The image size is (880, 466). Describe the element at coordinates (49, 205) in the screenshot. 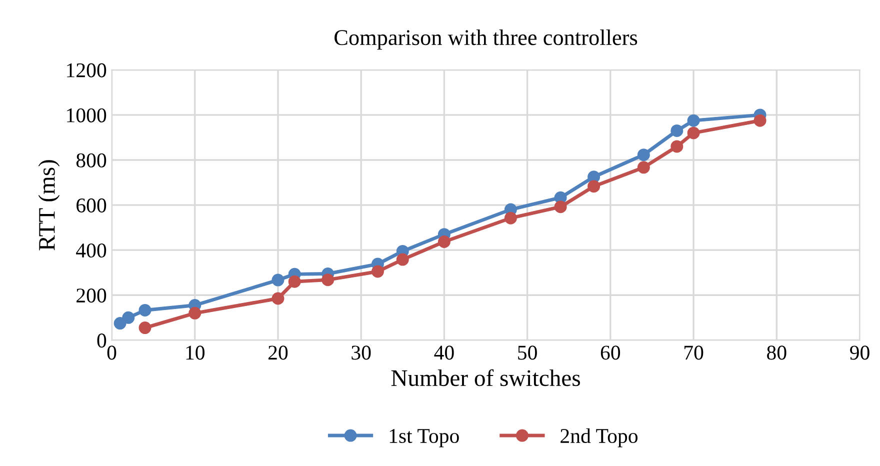

I see `y-axis-title: RTT (ms)` at that location.